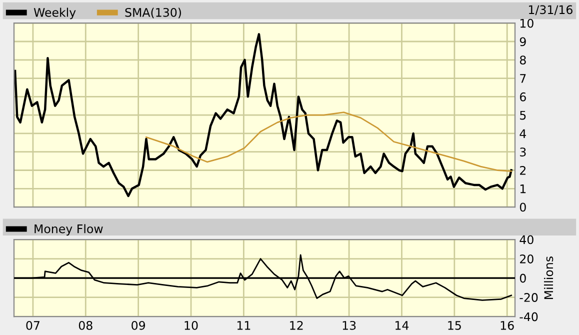 The height and width of the screenshot is (335, 579). Describe the element at coordinates (523, 60) in the screenshot. I see `y-tick-label: 8` at that location.